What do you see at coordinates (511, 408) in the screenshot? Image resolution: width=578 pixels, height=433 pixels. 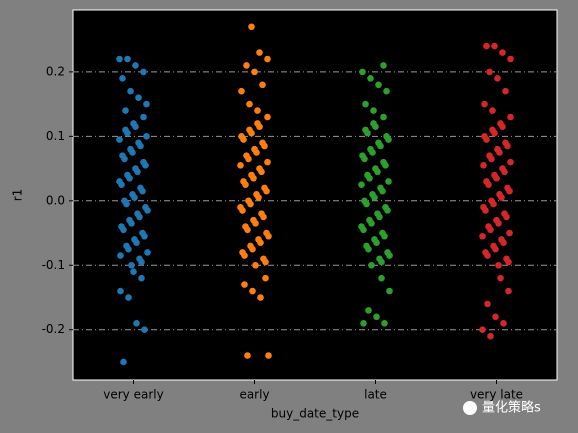 I see `watermark: 量化策略s` at bounding box center [511, 408].